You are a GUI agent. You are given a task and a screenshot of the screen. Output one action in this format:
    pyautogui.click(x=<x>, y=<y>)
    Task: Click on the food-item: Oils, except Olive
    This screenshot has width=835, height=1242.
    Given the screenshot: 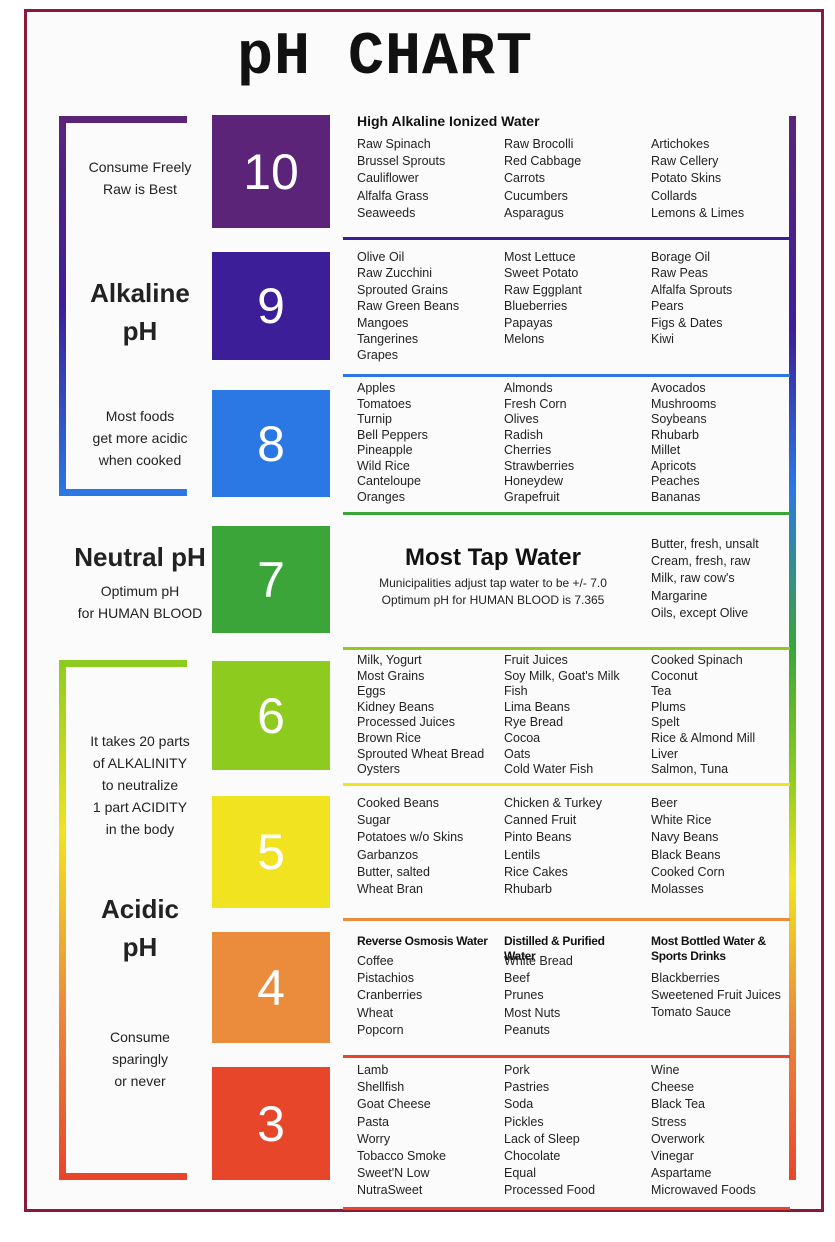 What is the action you would take?
    pyautogui.click(x=700, y=612)
    